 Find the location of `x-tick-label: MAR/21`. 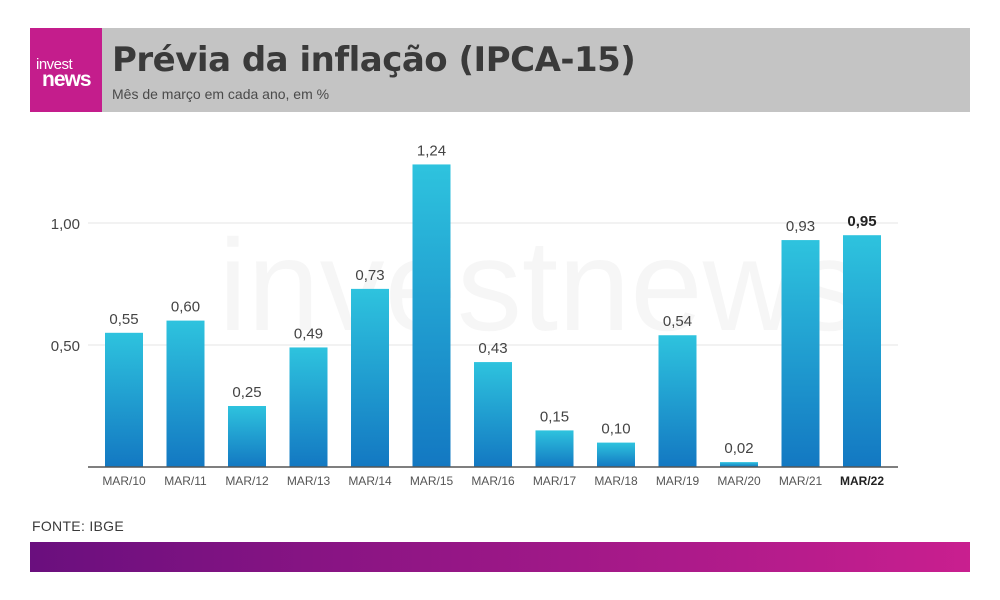

x-tick-label: MAR/21 is located at coordinates (801, 481).